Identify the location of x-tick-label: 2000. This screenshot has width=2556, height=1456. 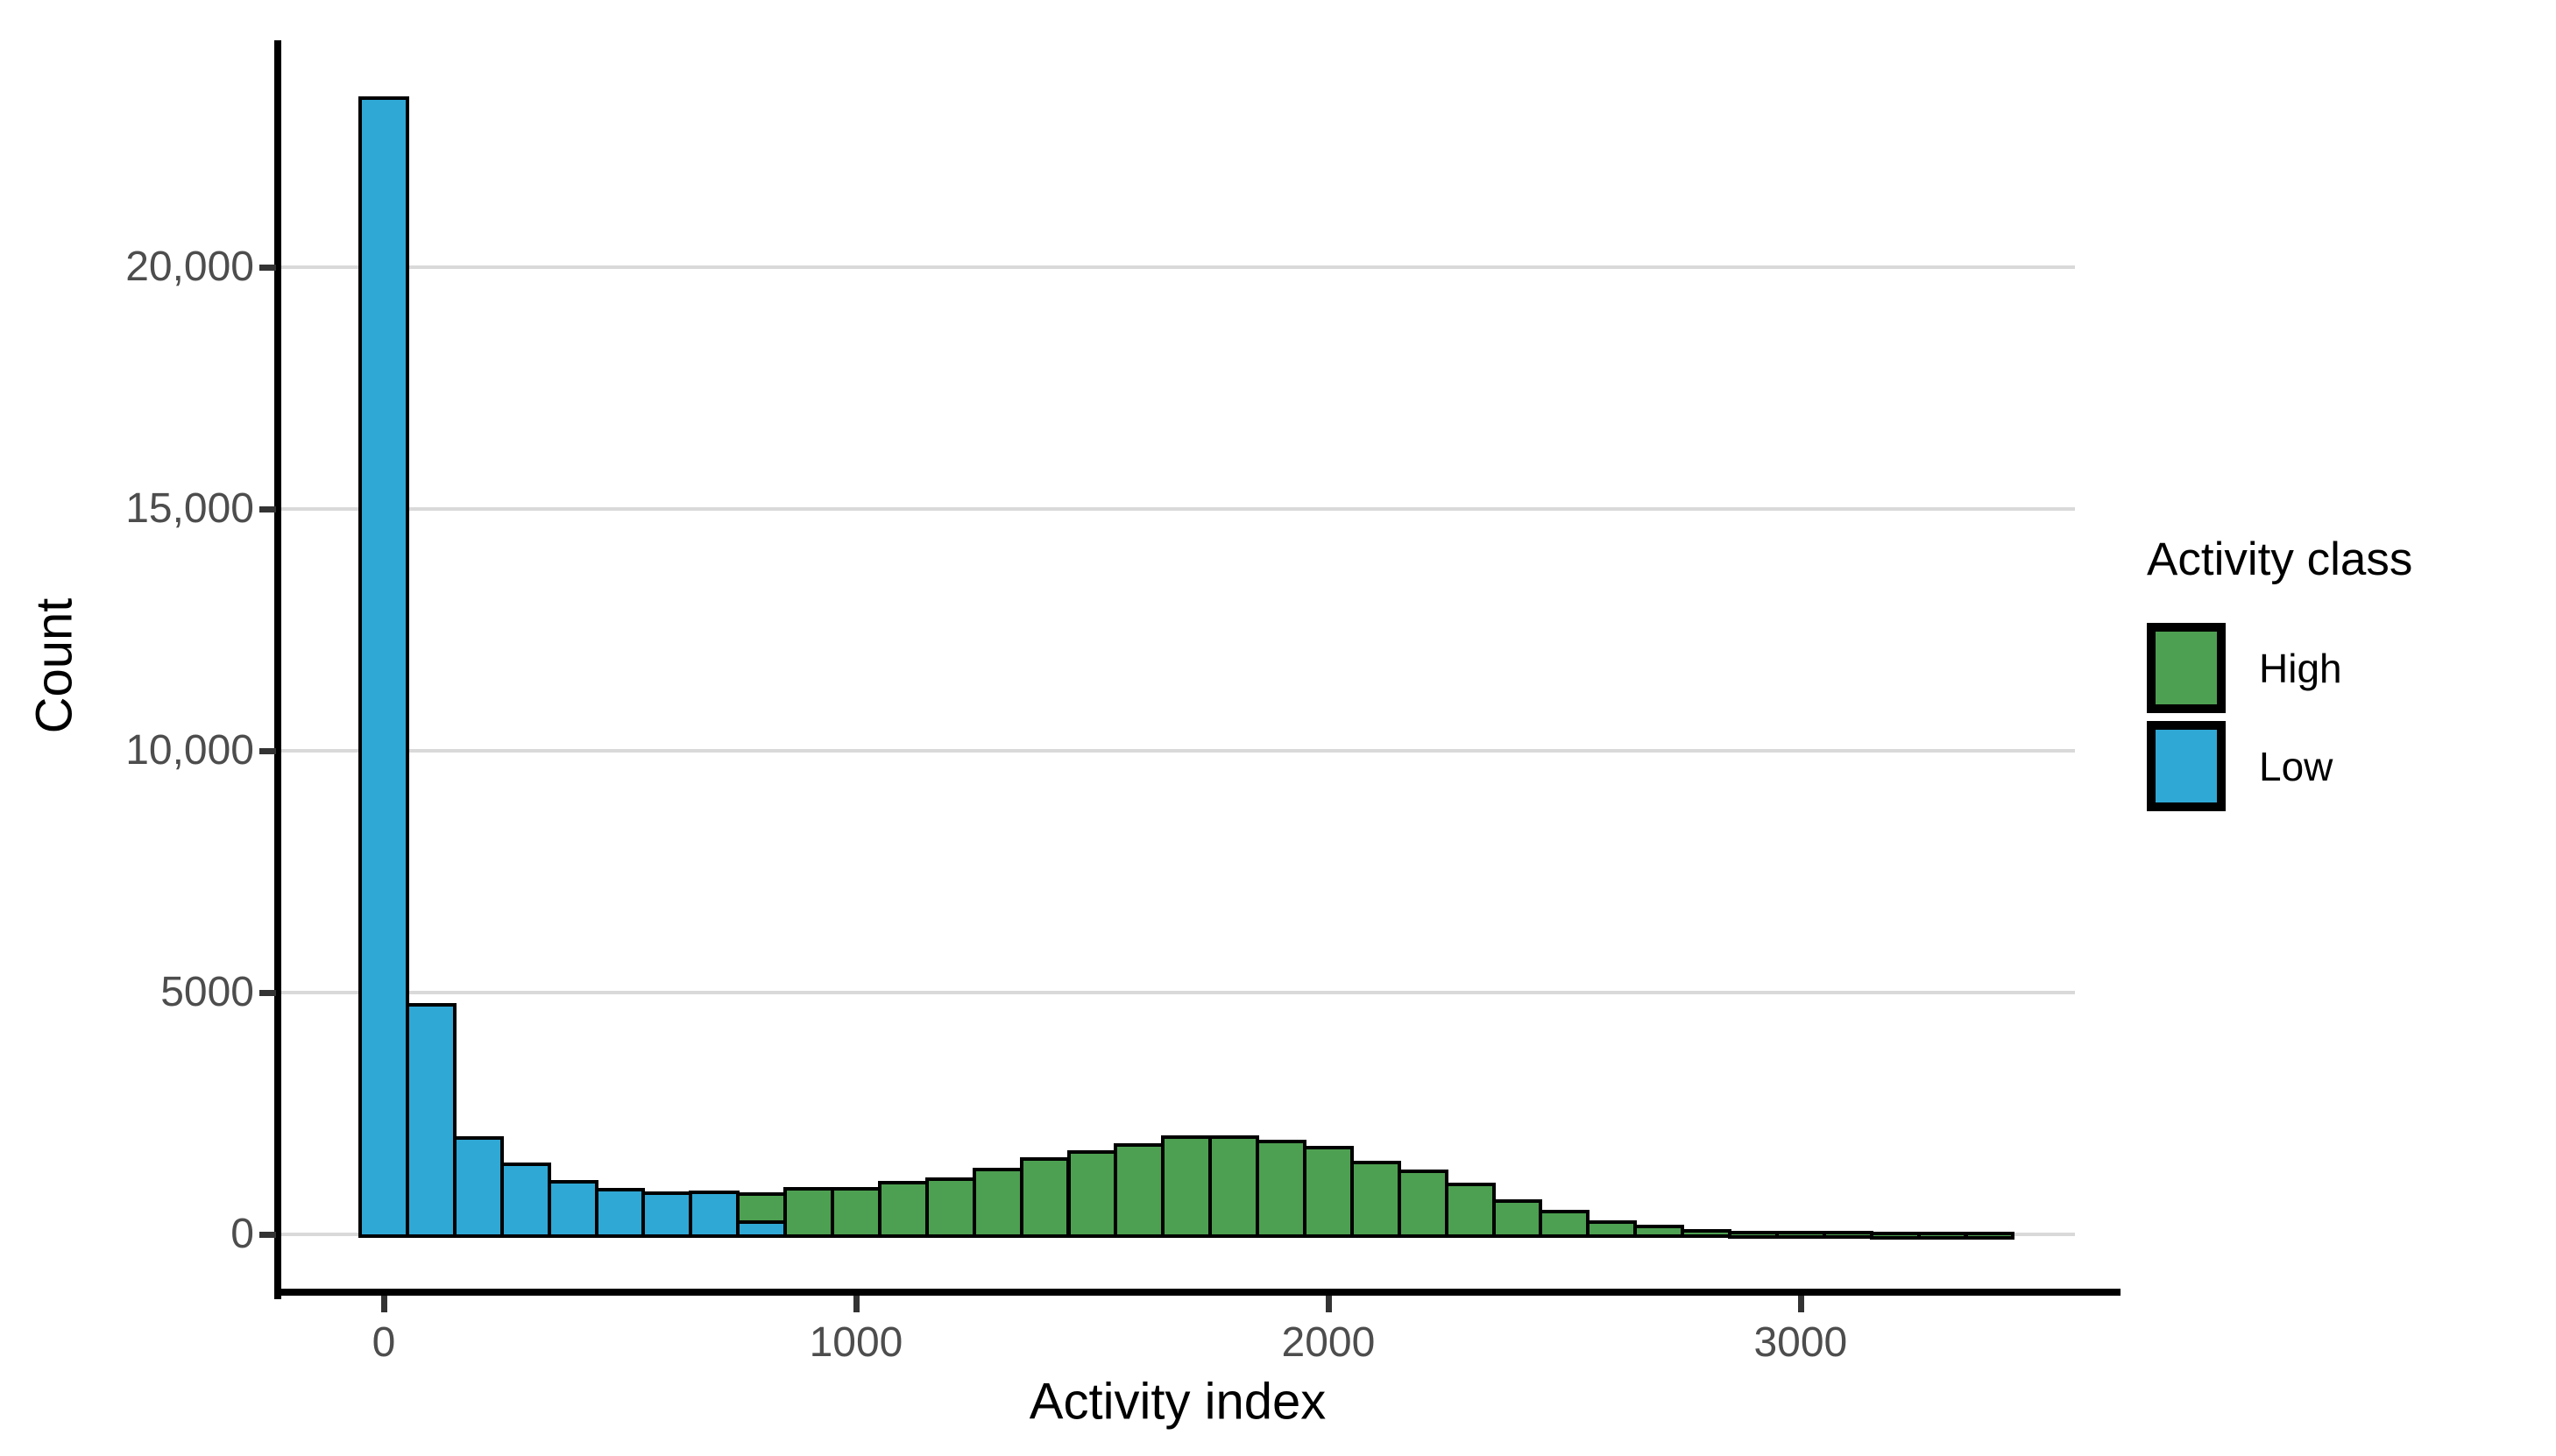
(1328, 1342).